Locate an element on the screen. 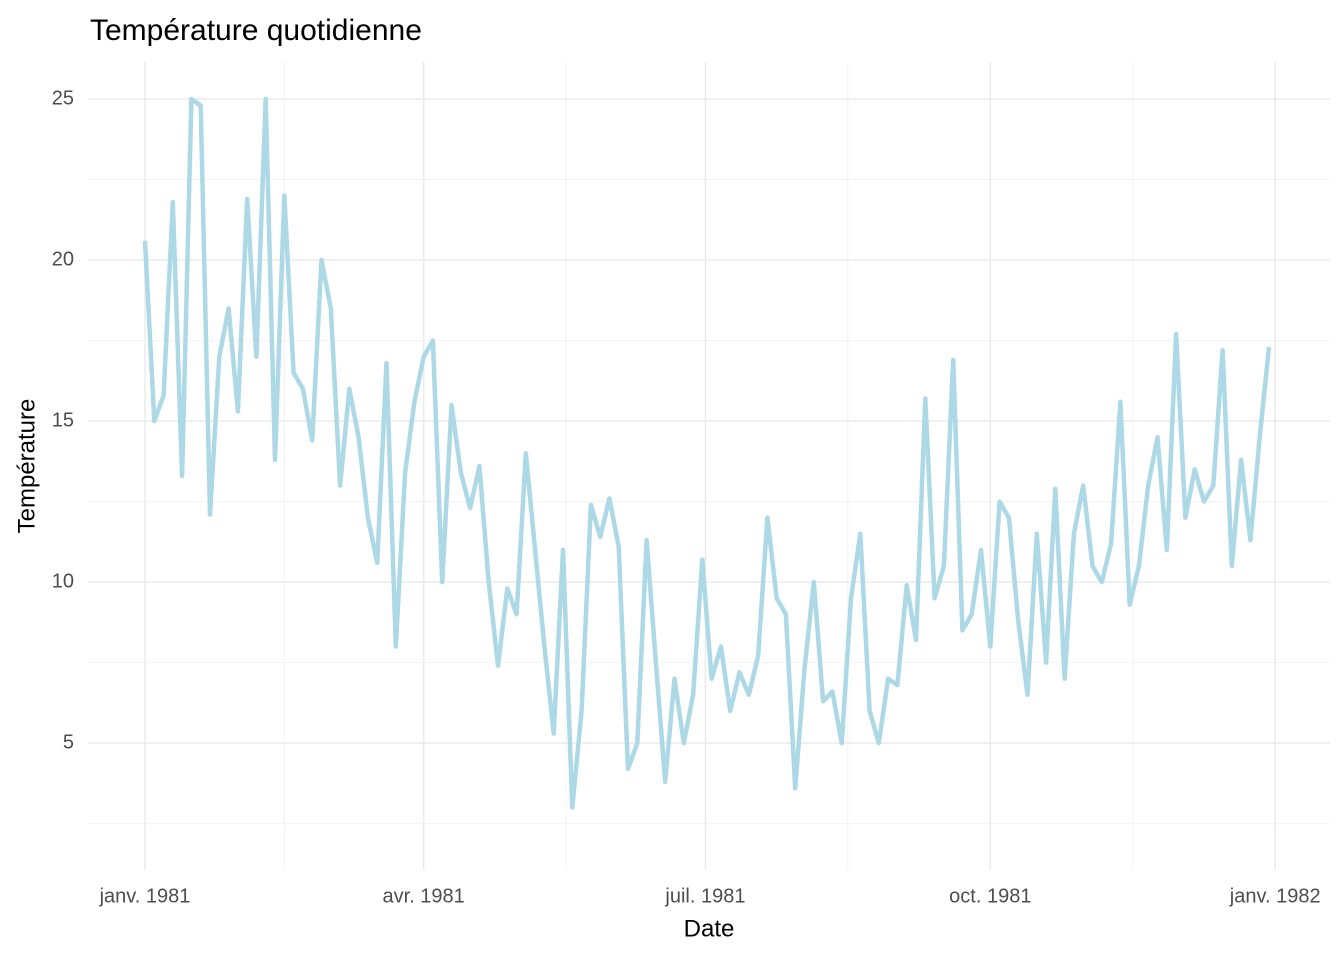 The width and height of the screenshot is (1344, 960). x-axis-title: Date is located at coordinates (709, 928).